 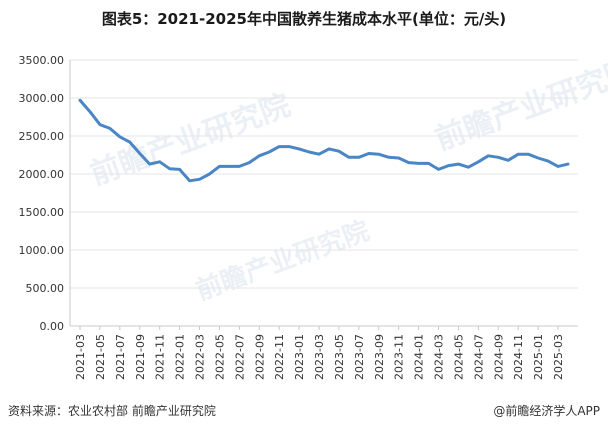 I want to click on x-tick-label: 2021-05, so click(x=100, y=357).